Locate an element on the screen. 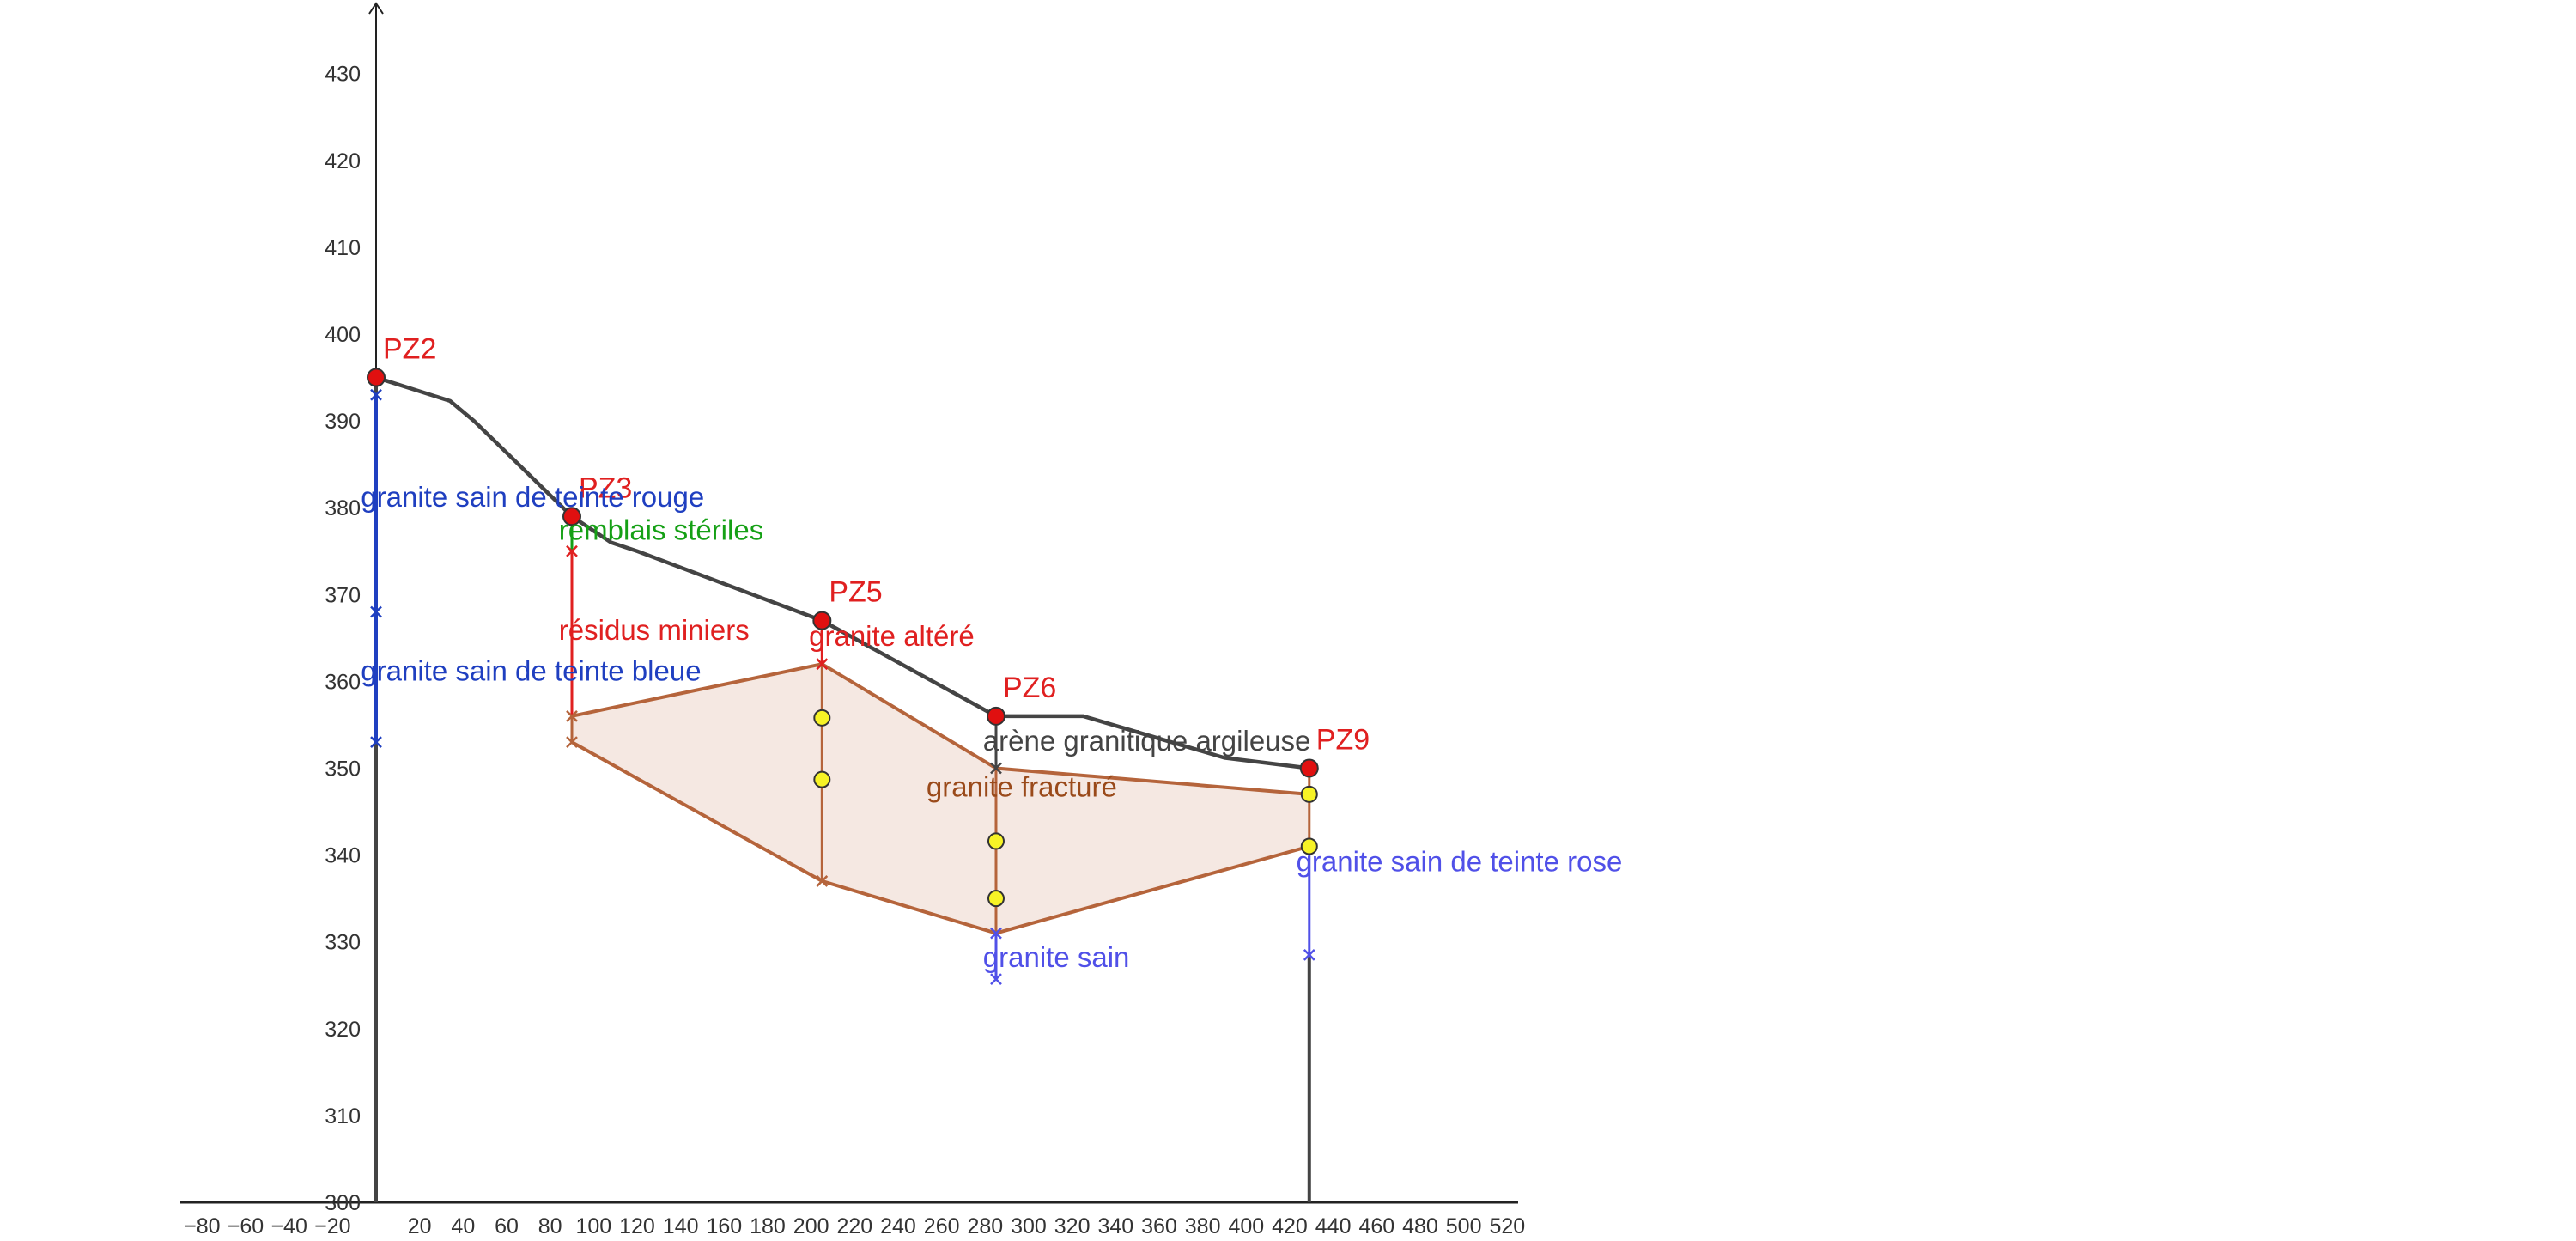 The height and width of the screenshot is (1241, 2576). y-tick-label: 360 is located at coordinates (343, 682).